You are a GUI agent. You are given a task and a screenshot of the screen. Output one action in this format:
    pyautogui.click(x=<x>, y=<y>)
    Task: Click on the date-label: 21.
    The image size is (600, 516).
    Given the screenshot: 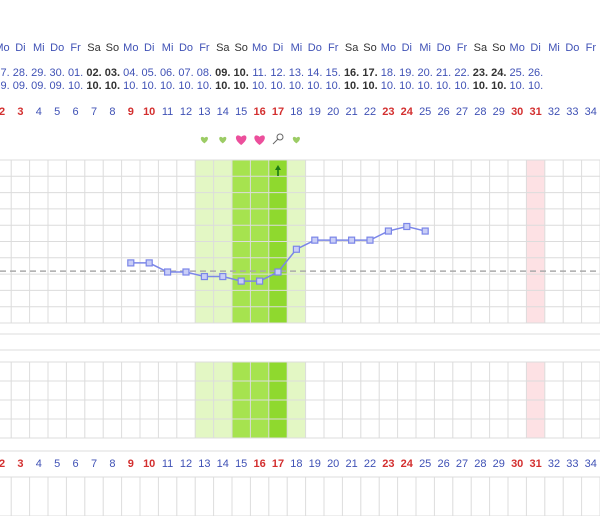 What is the action you would take?
    pyautogui.click(x=443, y=73)
    